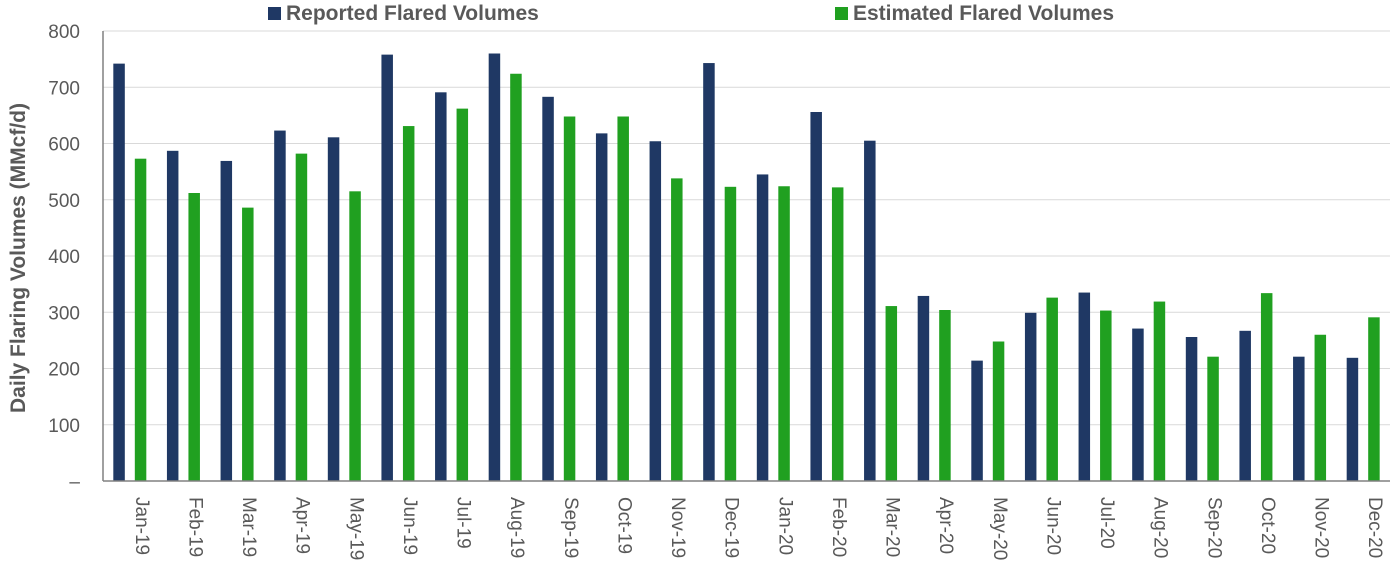 The width and height of the screenshot is (1395, 579). What do you see at coordinates (1106, 523) in the screenshot?
I see `x-tick-label: Jul-20` at bounding box center [1106, 523].